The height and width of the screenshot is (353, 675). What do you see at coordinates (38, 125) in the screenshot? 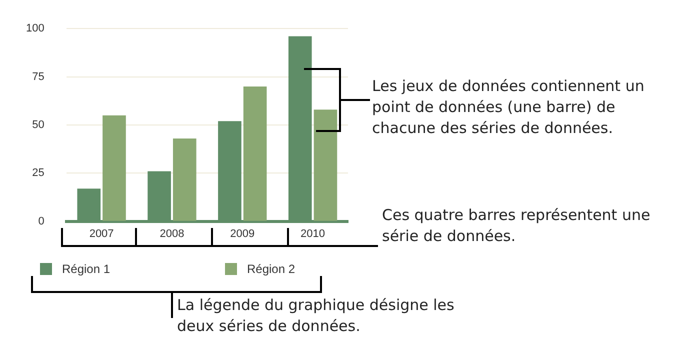
I see `y-tick-label: 50` at bounding box center [38, 125].